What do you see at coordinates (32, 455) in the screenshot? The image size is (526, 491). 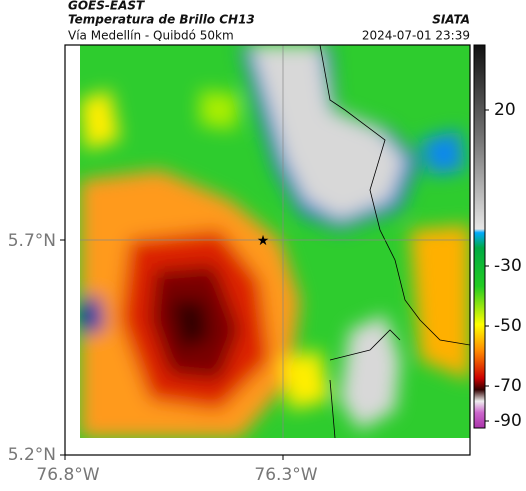 I see `y-tick-label: 5.2°N` at bounding box center [32, 455].